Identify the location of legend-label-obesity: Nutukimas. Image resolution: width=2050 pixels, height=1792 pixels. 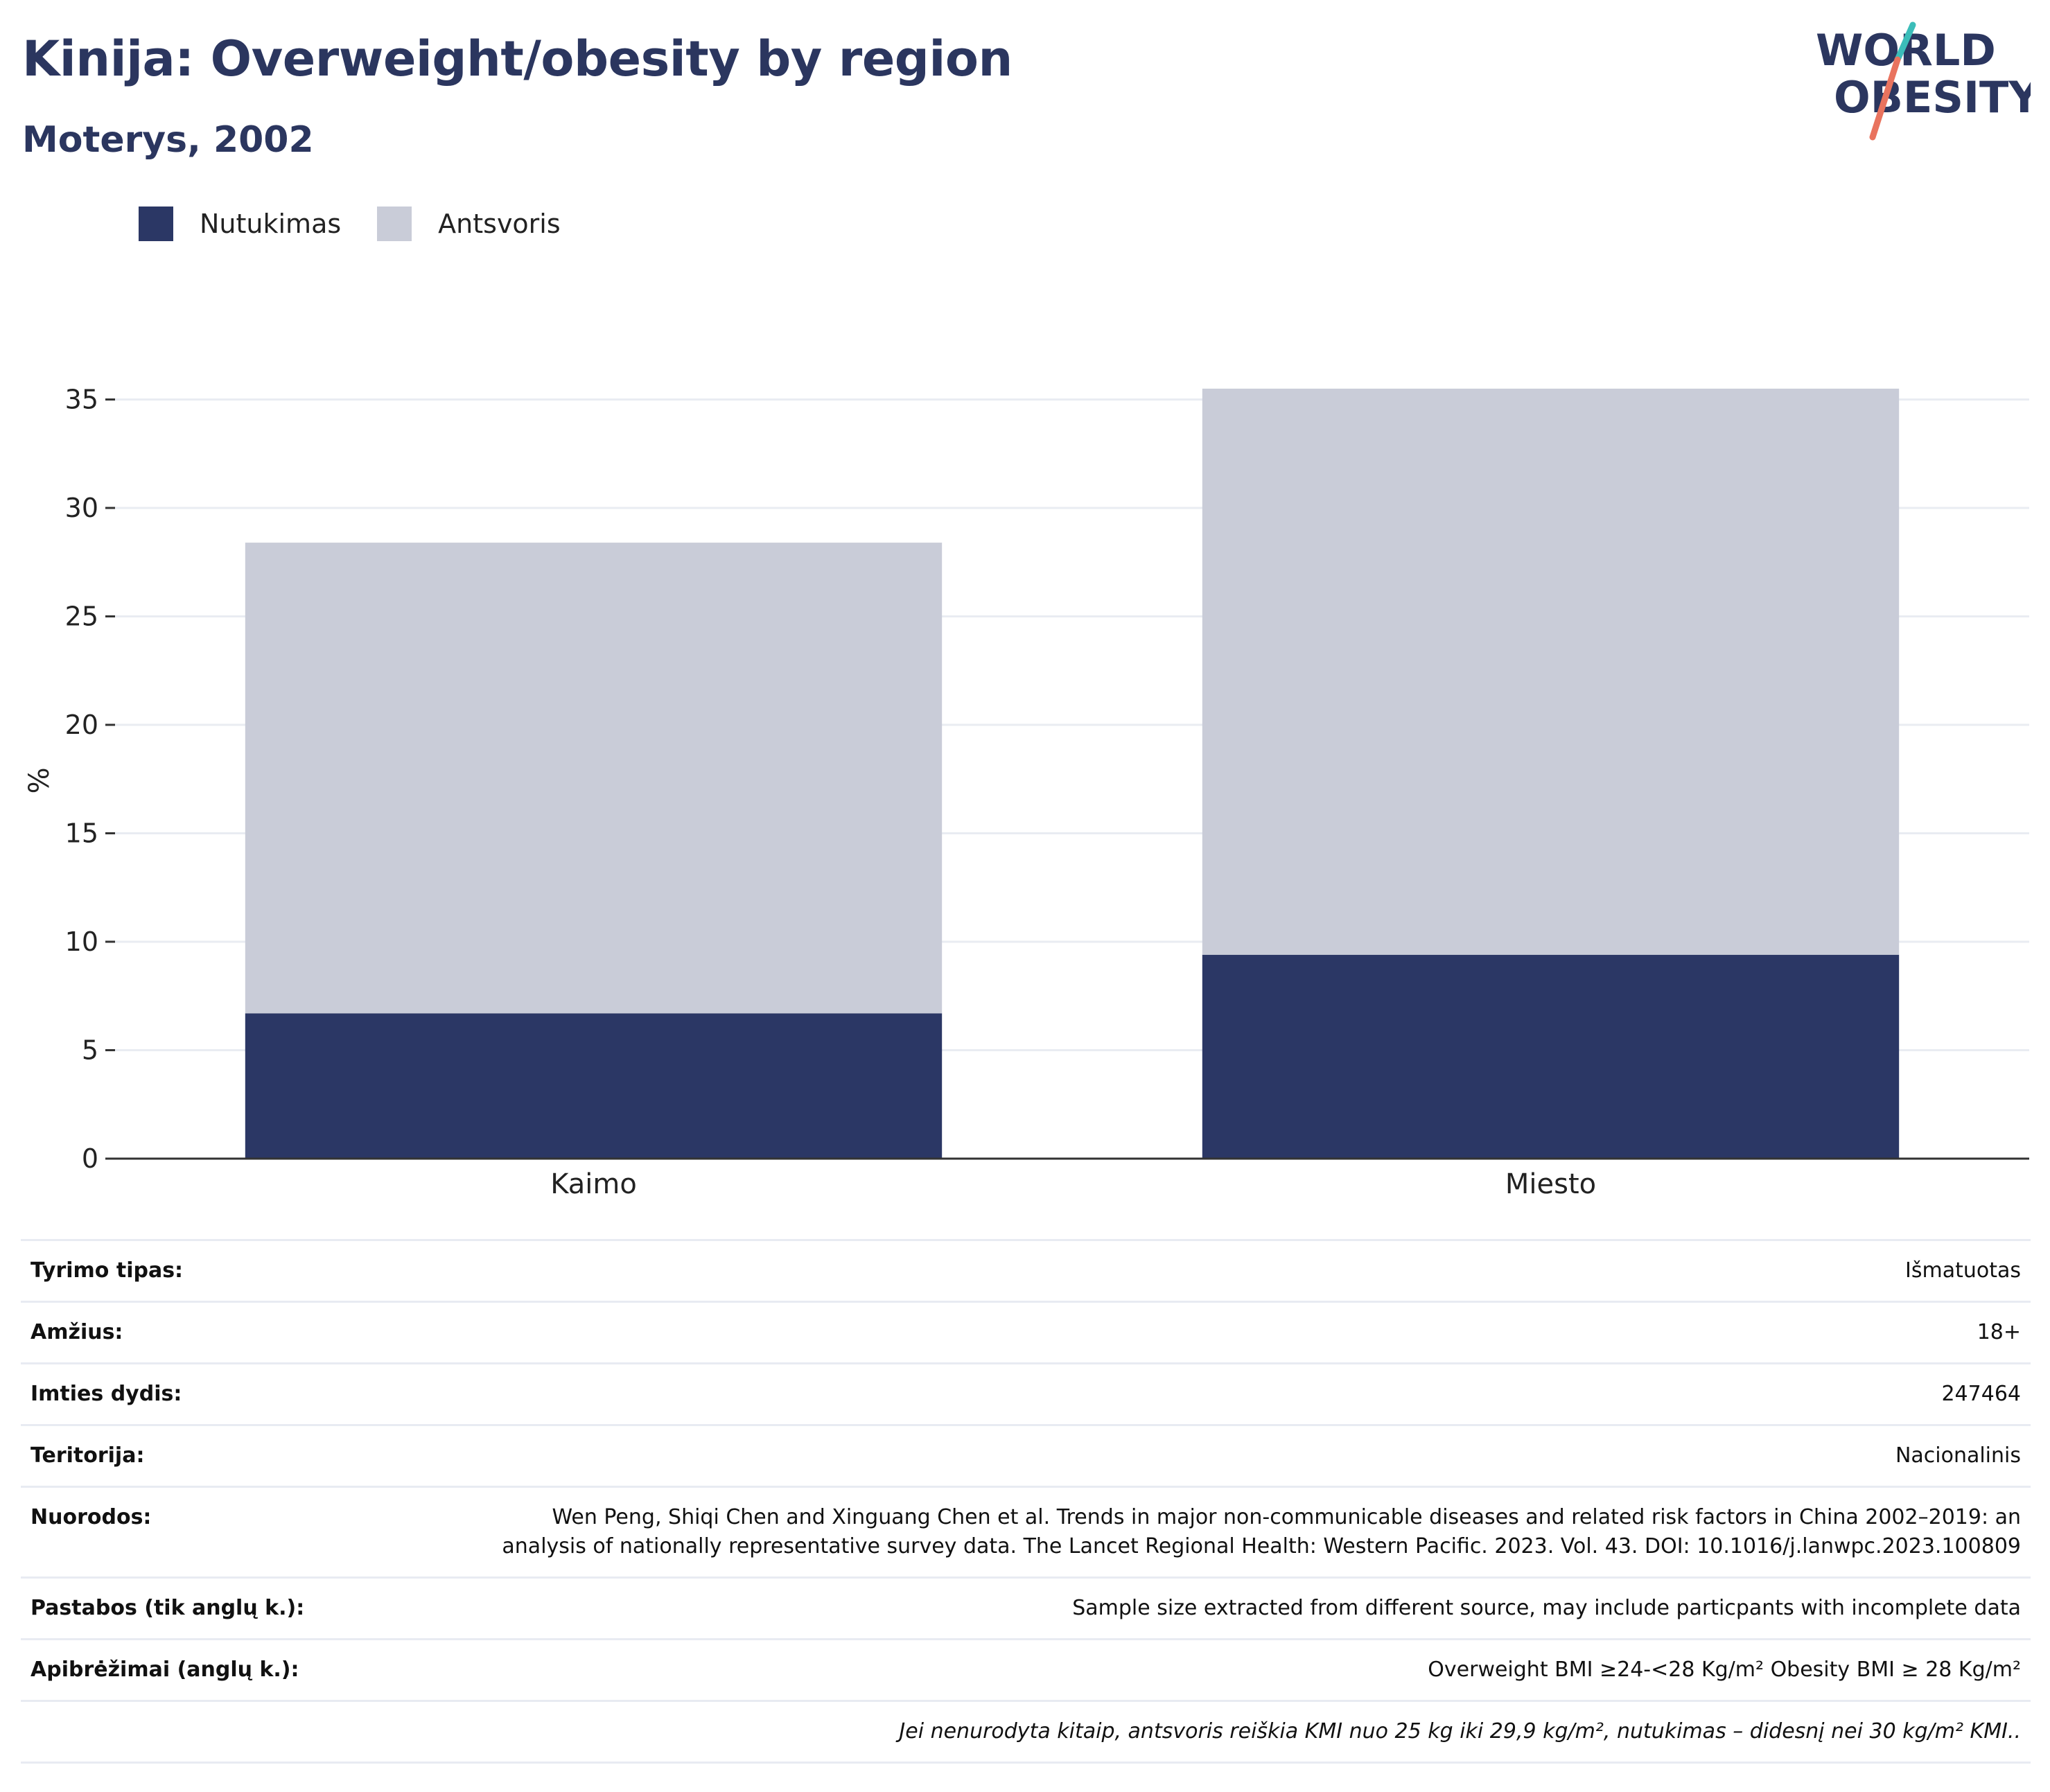
(271, 224).